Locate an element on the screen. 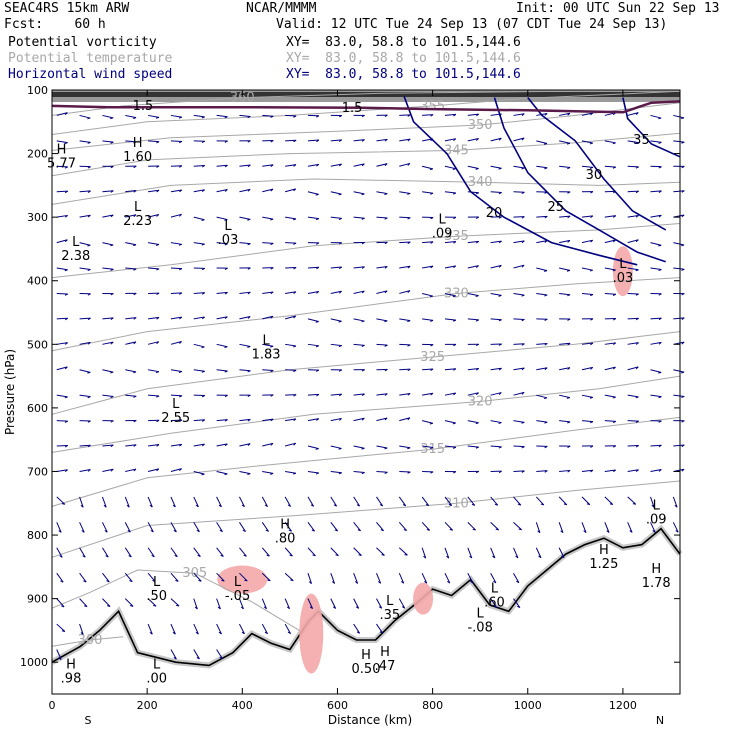  wind-label-25: 25 is located at coordinates (556, 207).